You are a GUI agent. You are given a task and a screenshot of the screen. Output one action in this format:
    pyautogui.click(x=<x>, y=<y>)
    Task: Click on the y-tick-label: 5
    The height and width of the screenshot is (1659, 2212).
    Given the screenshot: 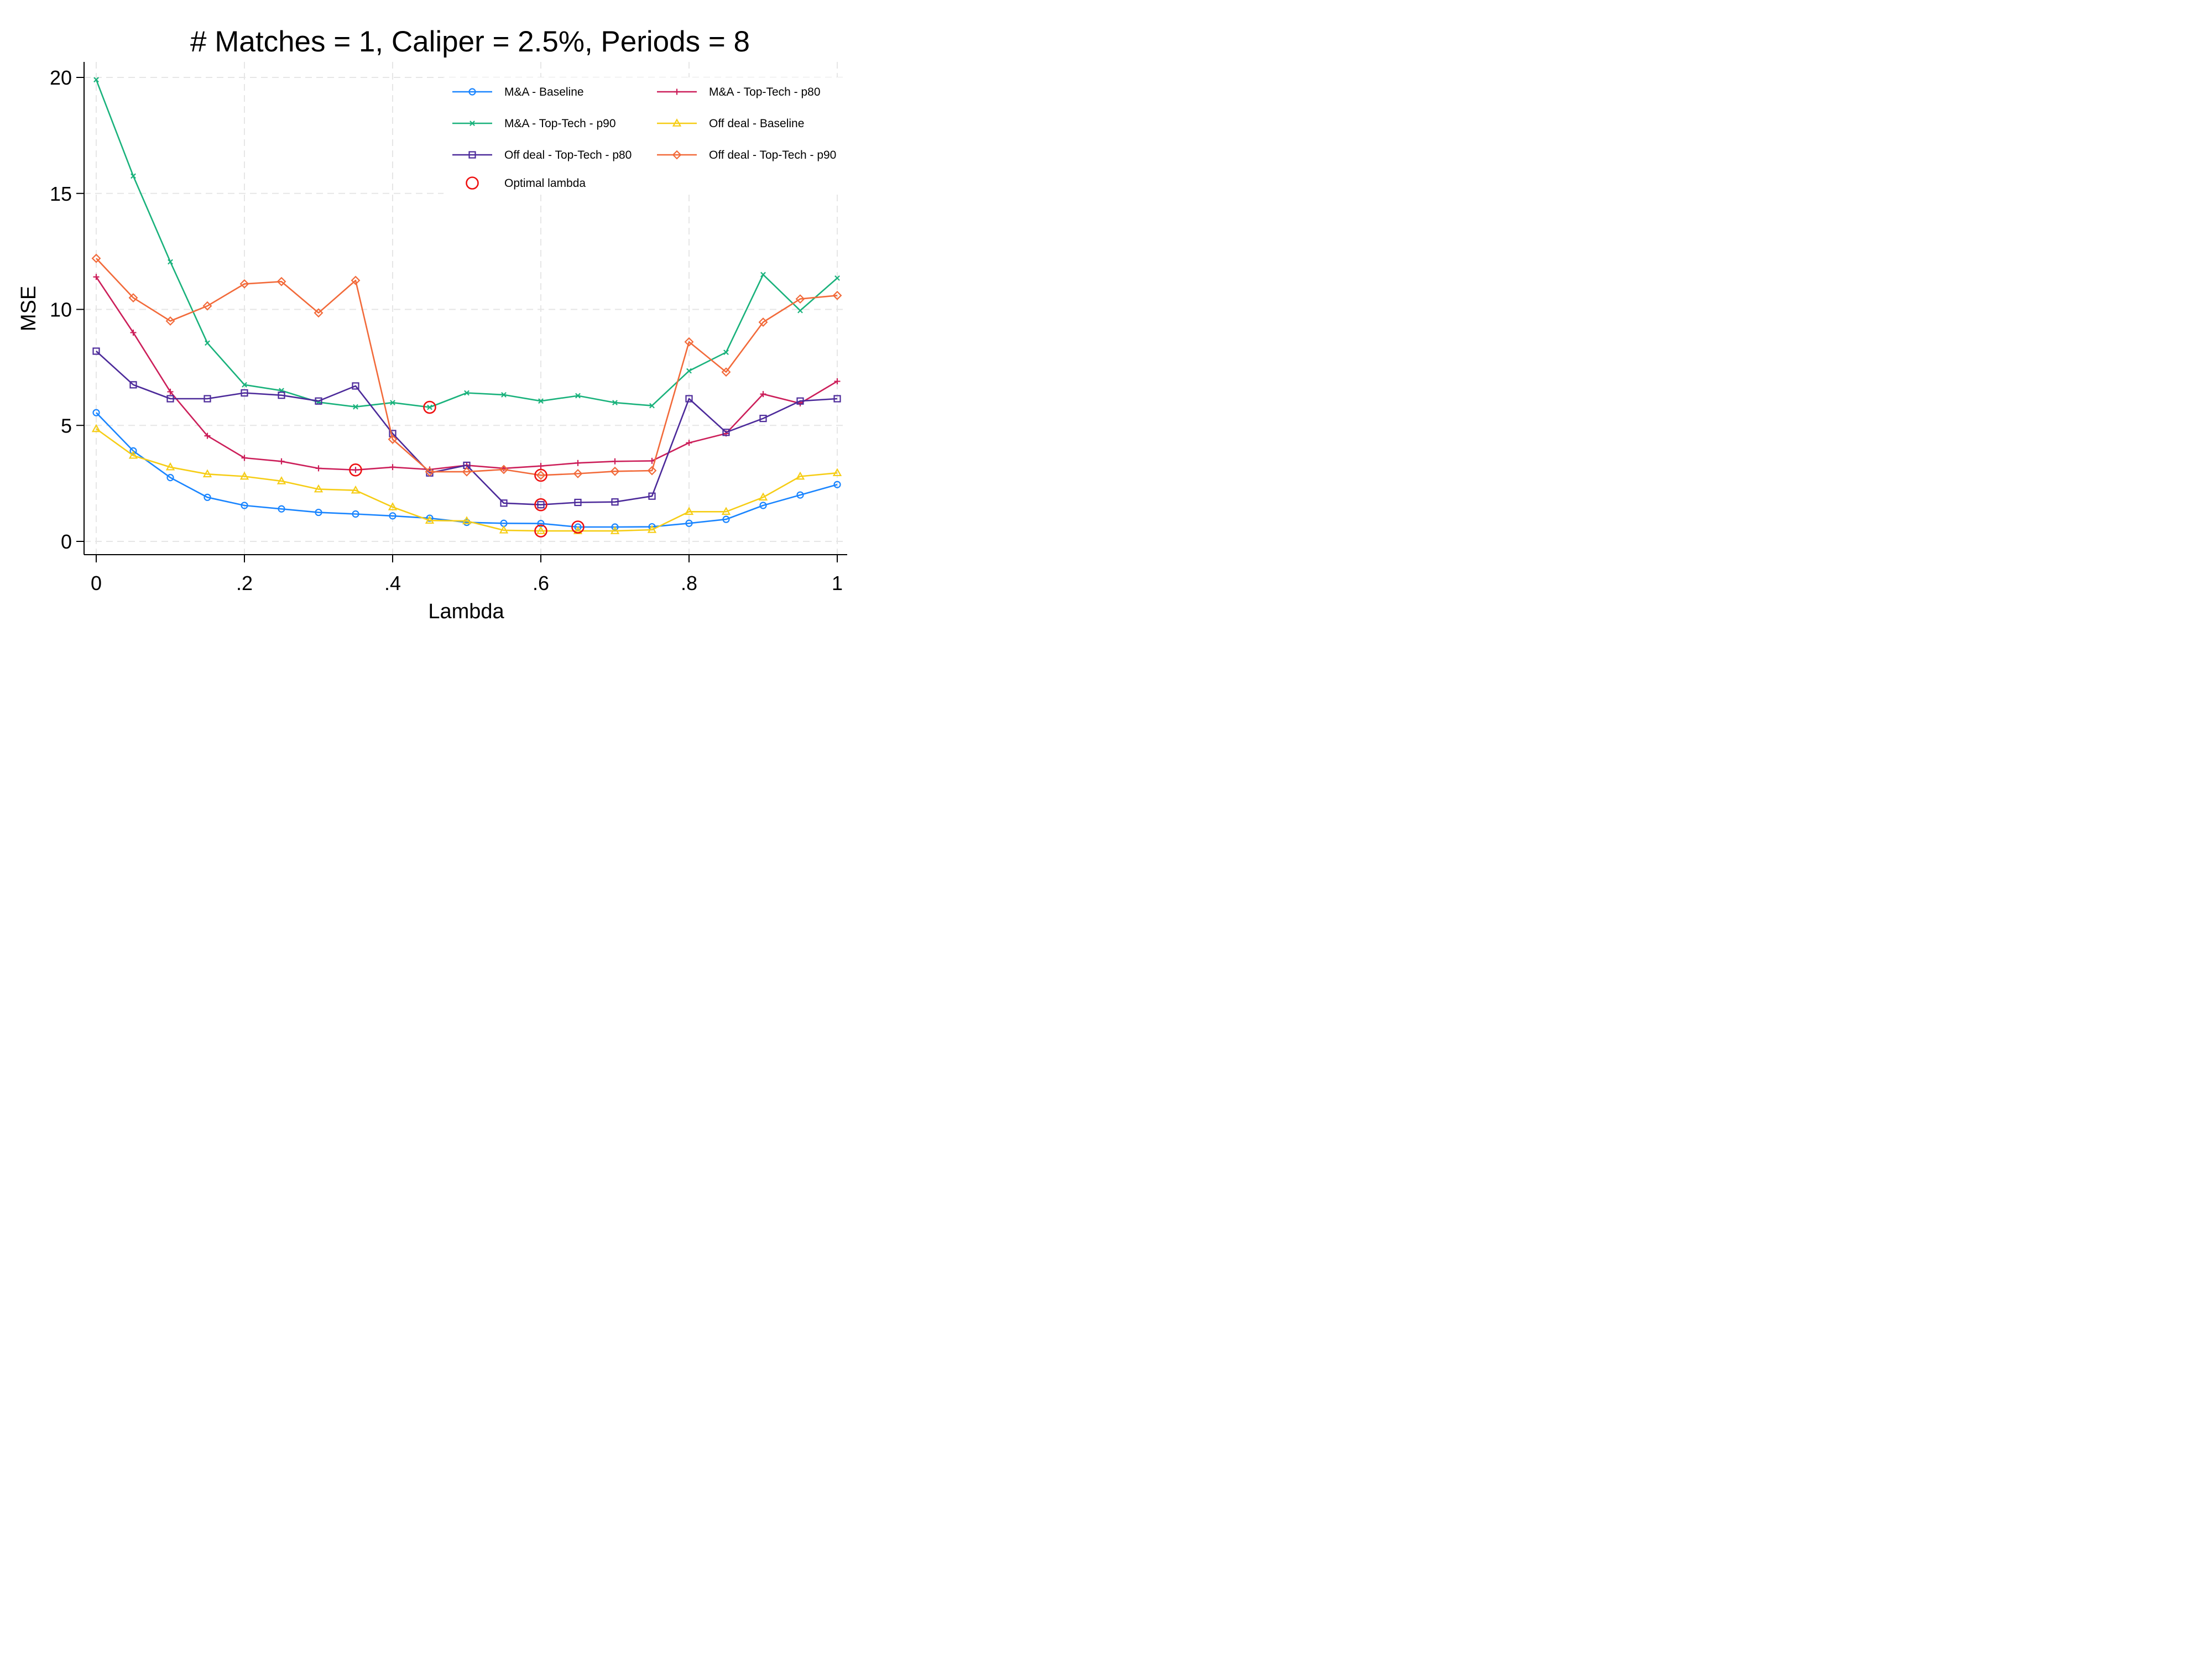 What is the action you would take?
    pyautogui.click(x=67, y=426)
    